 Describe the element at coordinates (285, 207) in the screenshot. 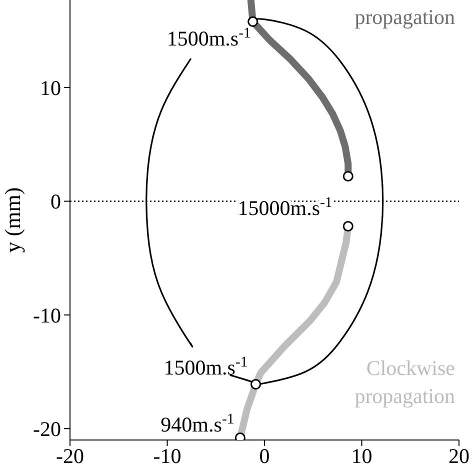

I see `annotation: 15000m.s$^{-1}$` at that location.